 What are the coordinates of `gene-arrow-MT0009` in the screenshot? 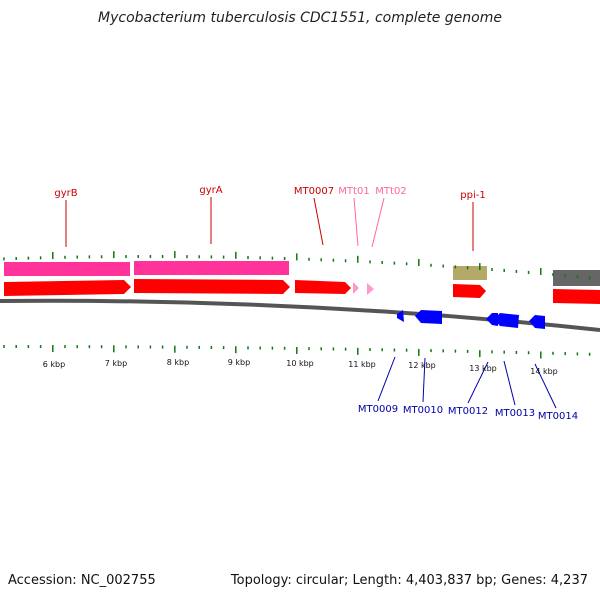 It's located at (400, 316).